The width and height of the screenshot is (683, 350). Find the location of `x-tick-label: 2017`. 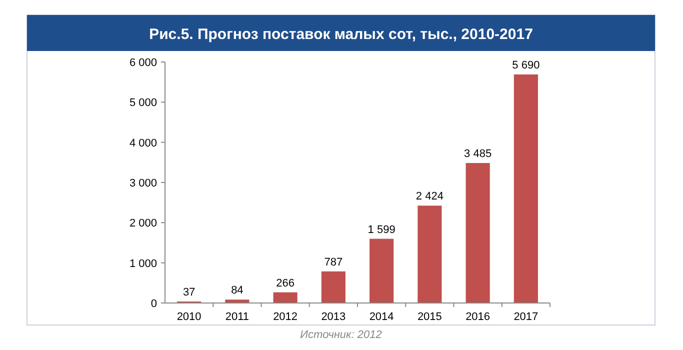

x-tick-label: 2017 is located at coordinates (526, 317).